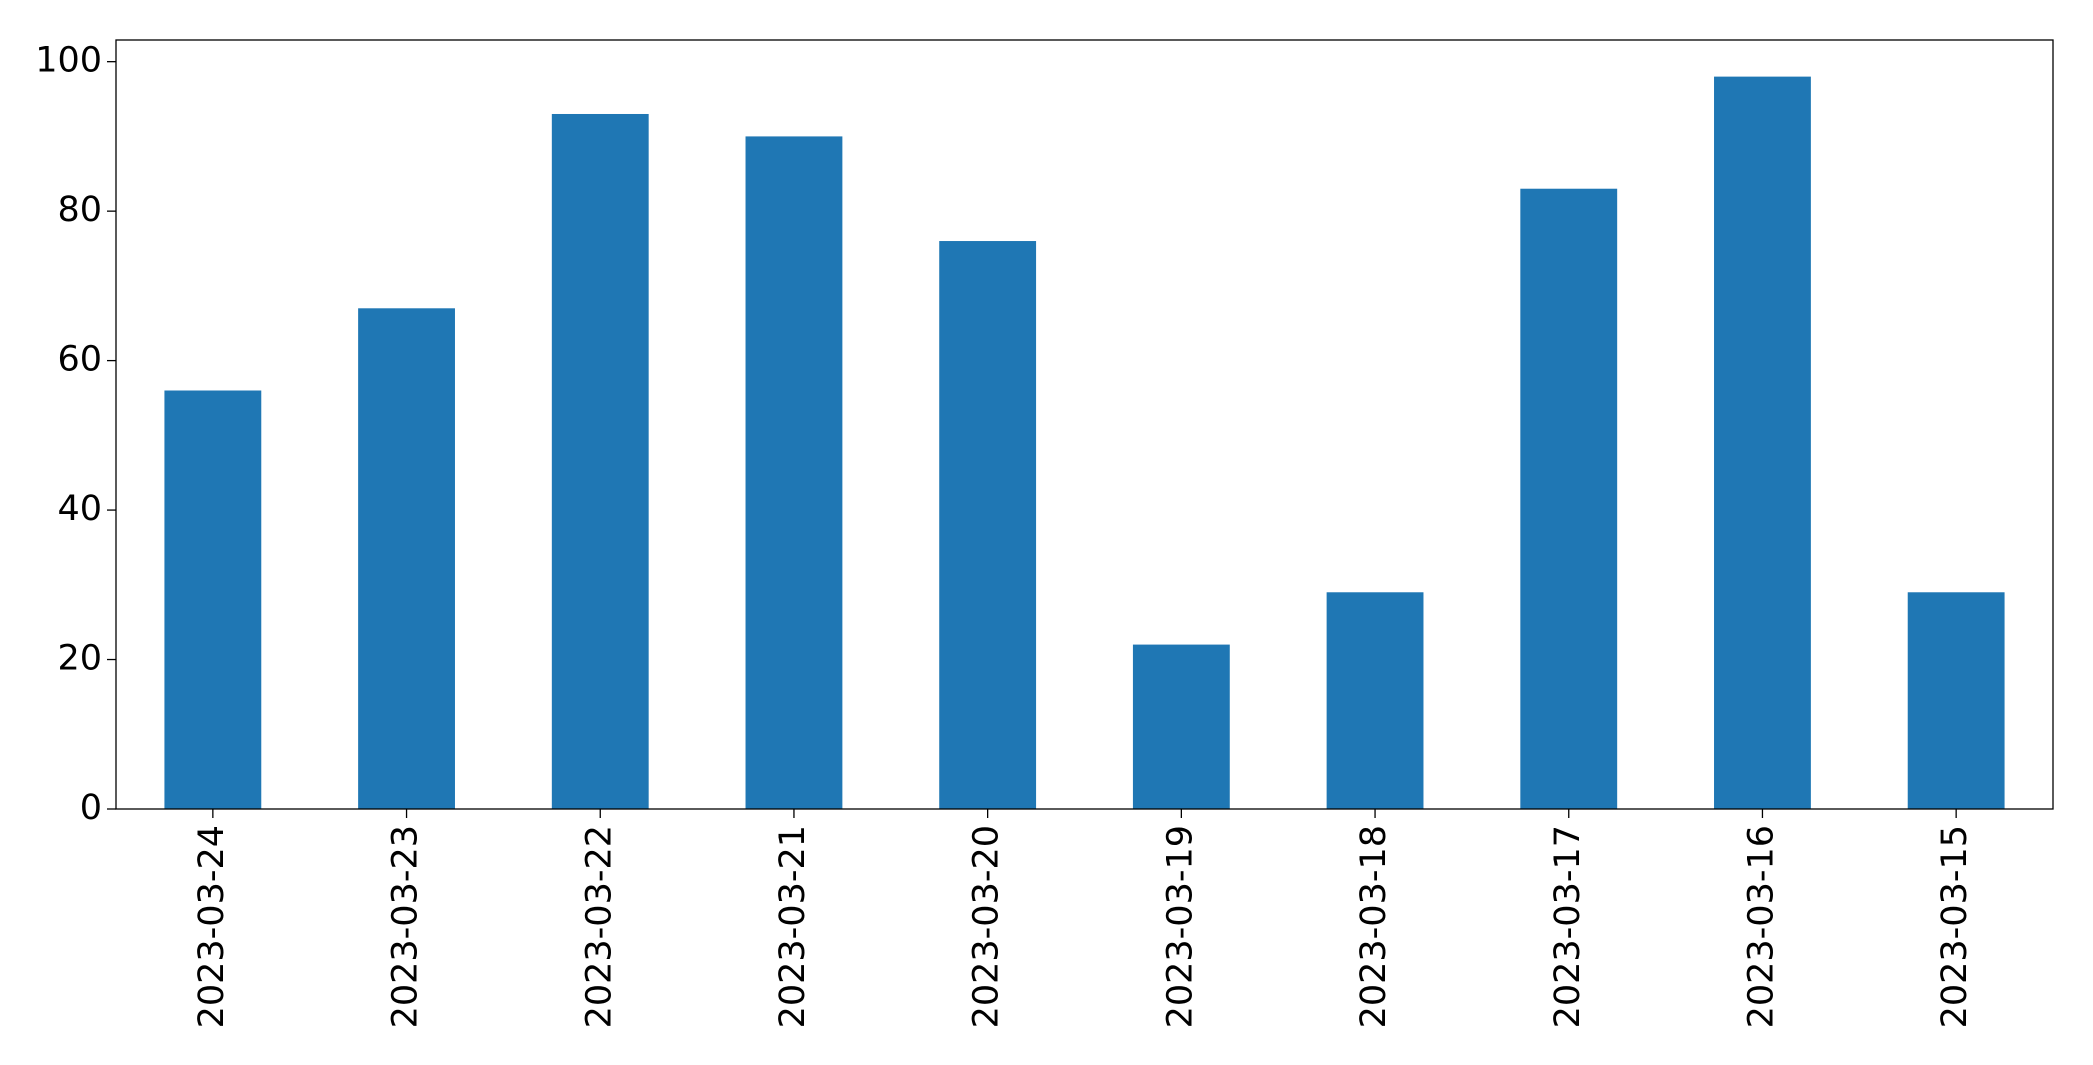 Image resolution: width=2093 pixels, height=1065 pixels. I want to click on y-tick-label: 60, so click(79, 360).